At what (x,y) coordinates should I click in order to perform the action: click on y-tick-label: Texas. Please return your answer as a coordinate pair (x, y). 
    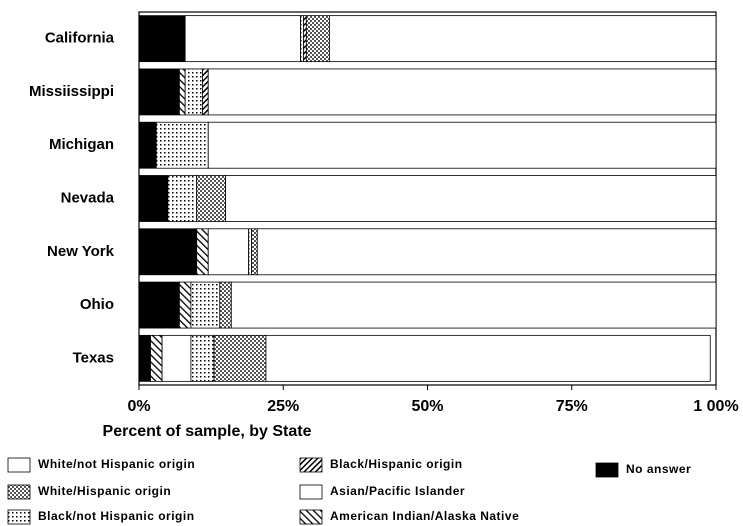
    Looking at the image, I should click on (93, 357).